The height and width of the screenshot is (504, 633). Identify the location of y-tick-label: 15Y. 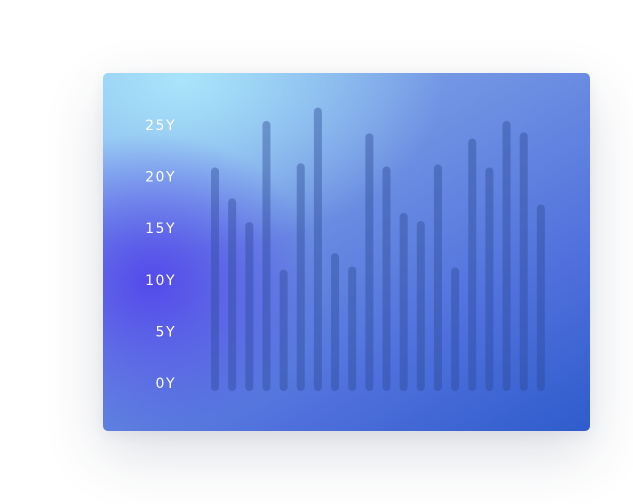
(160, 229).